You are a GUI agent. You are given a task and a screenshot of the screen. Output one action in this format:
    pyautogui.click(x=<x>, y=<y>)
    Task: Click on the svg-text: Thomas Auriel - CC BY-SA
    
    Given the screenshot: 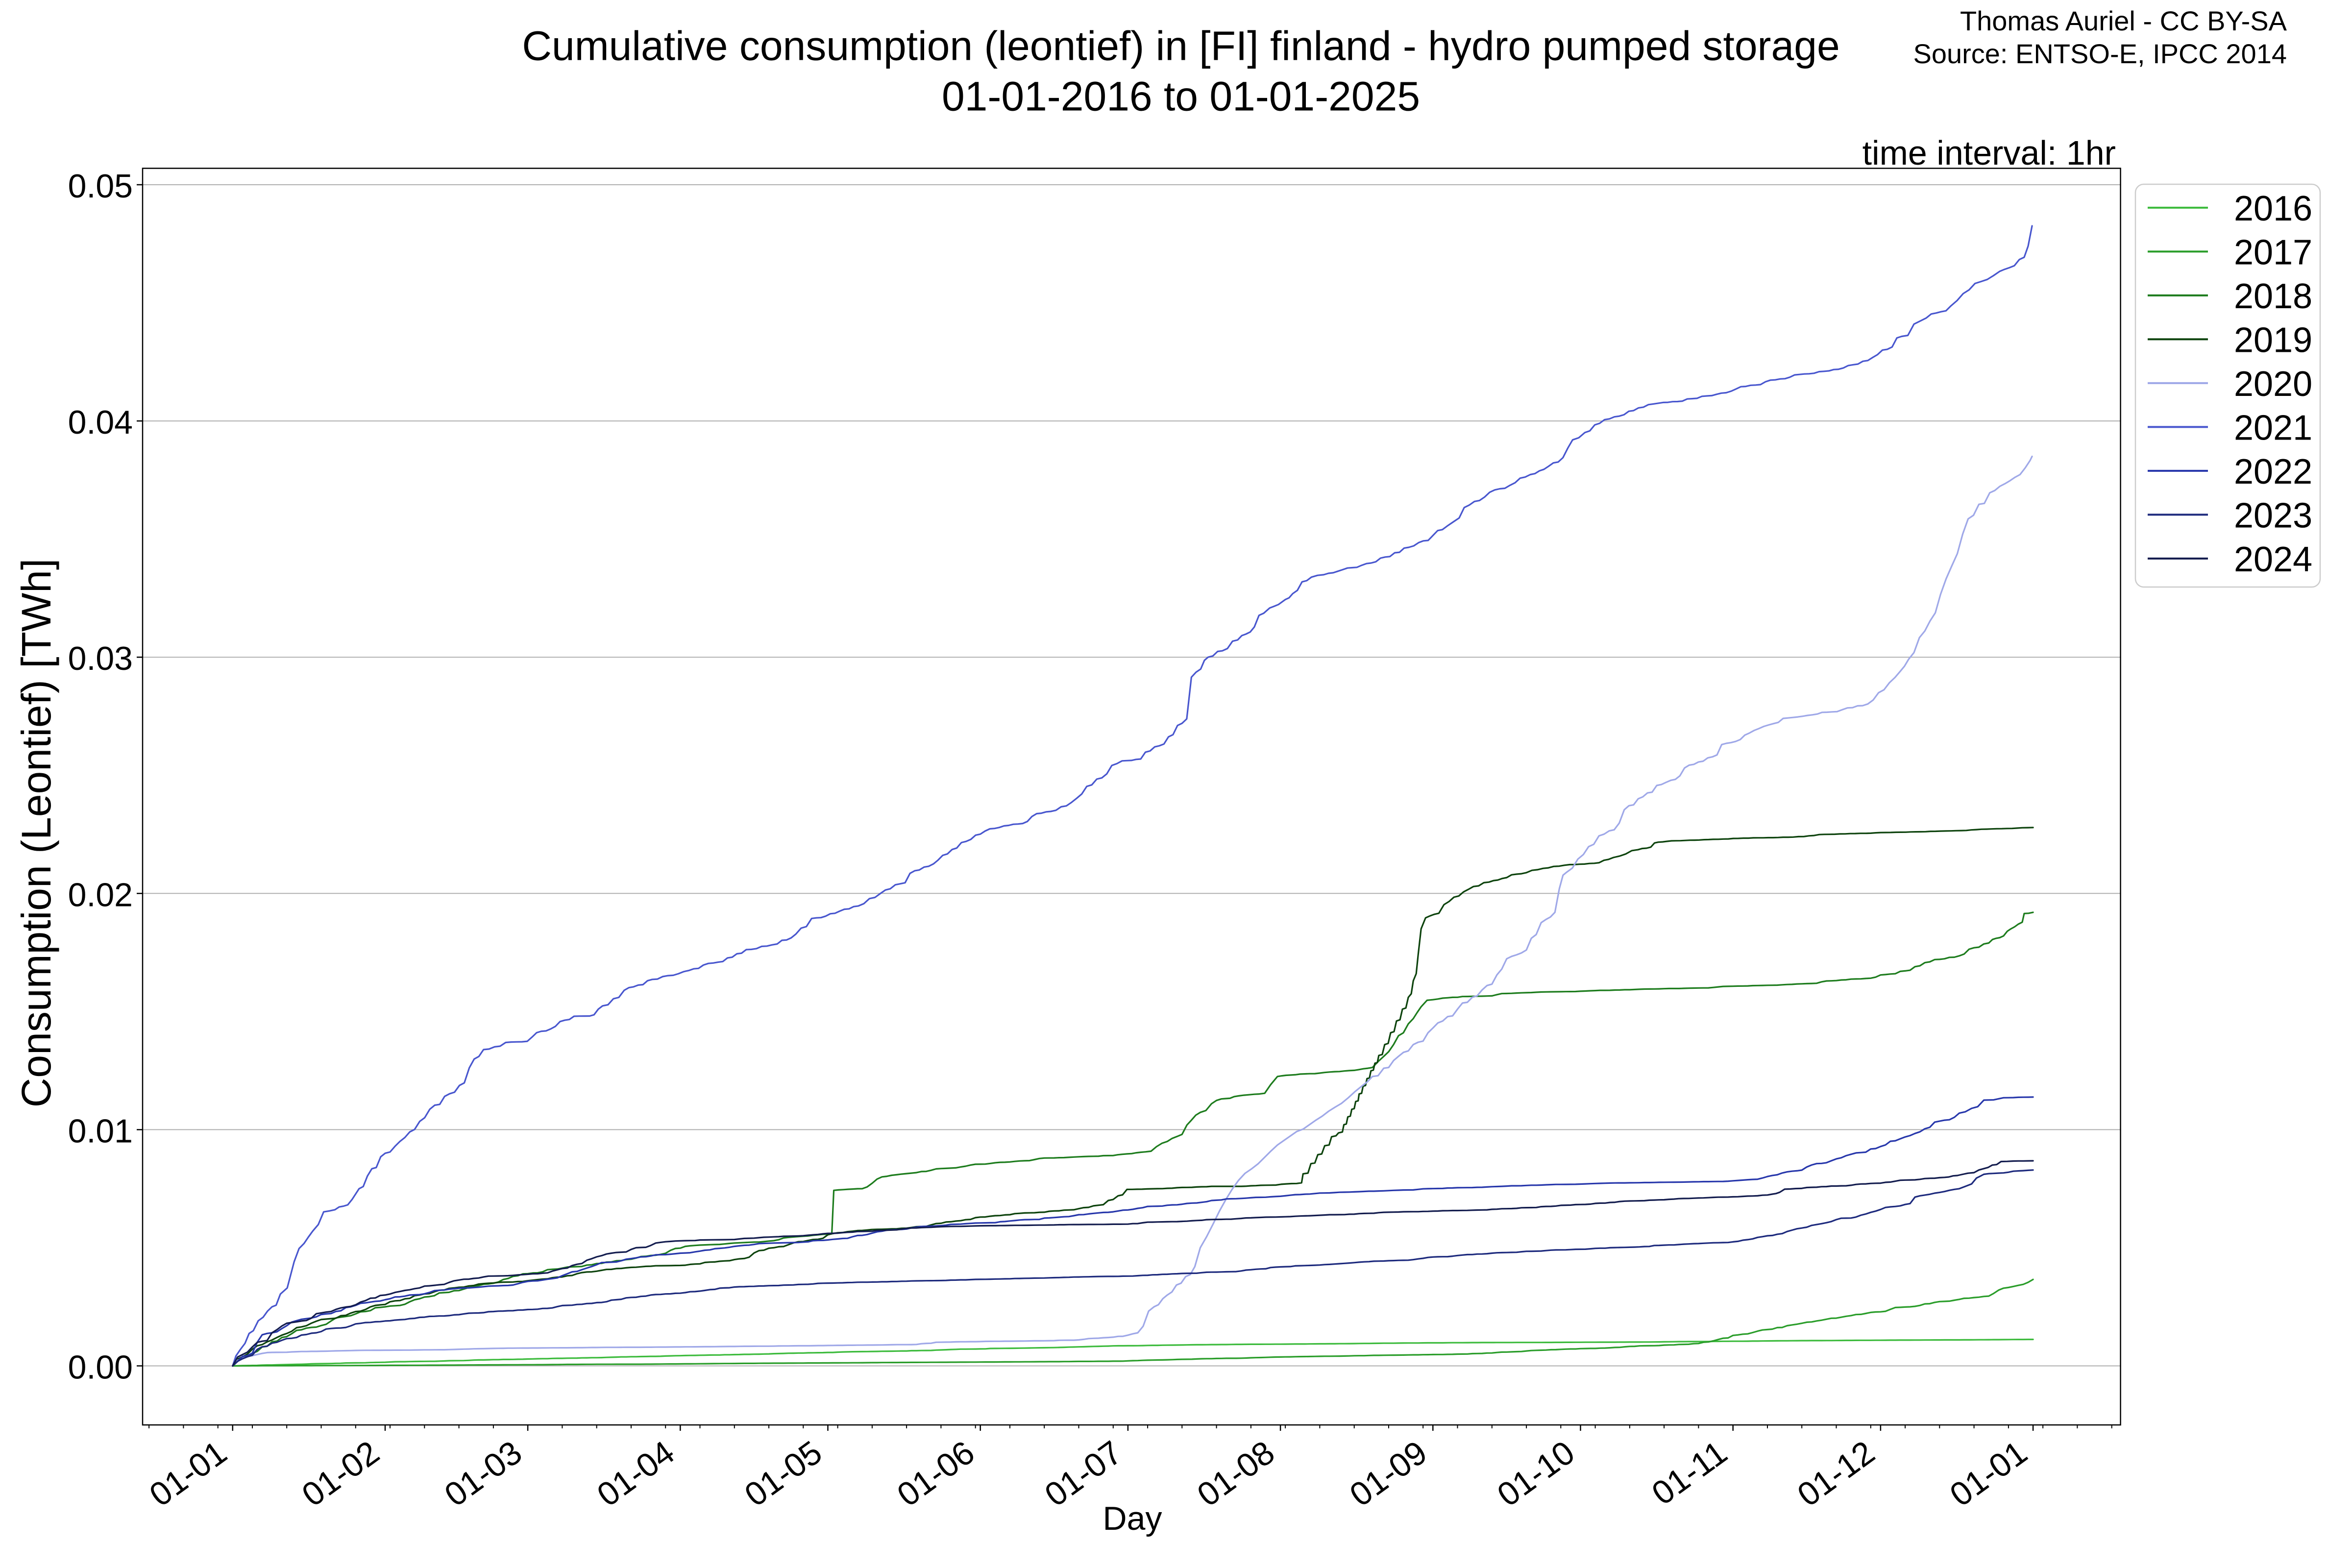 What is the action you would take?
    pyautogui.click(x=2123, y=20)
    